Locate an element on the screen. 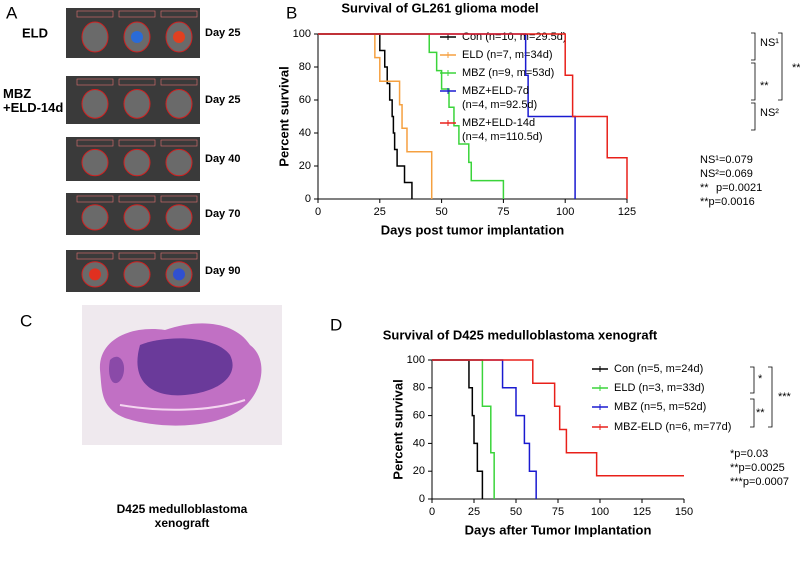 The image size is (800, 568). legend-label: Con (n=5, m=24d) is located at coordinates (658, 369).